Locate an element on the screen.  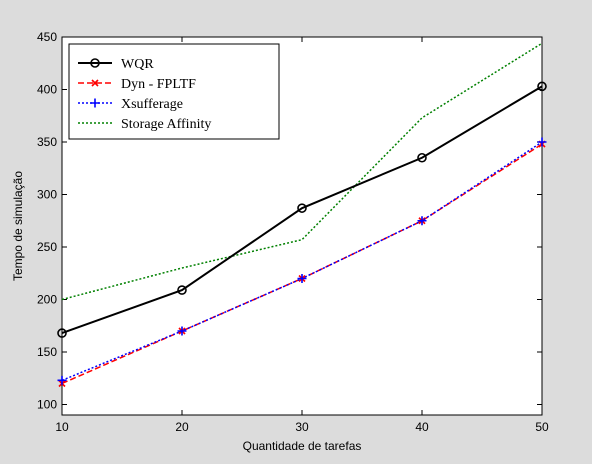
legend-label: Dyn - FPLTF is located at coordinates (158, 84).